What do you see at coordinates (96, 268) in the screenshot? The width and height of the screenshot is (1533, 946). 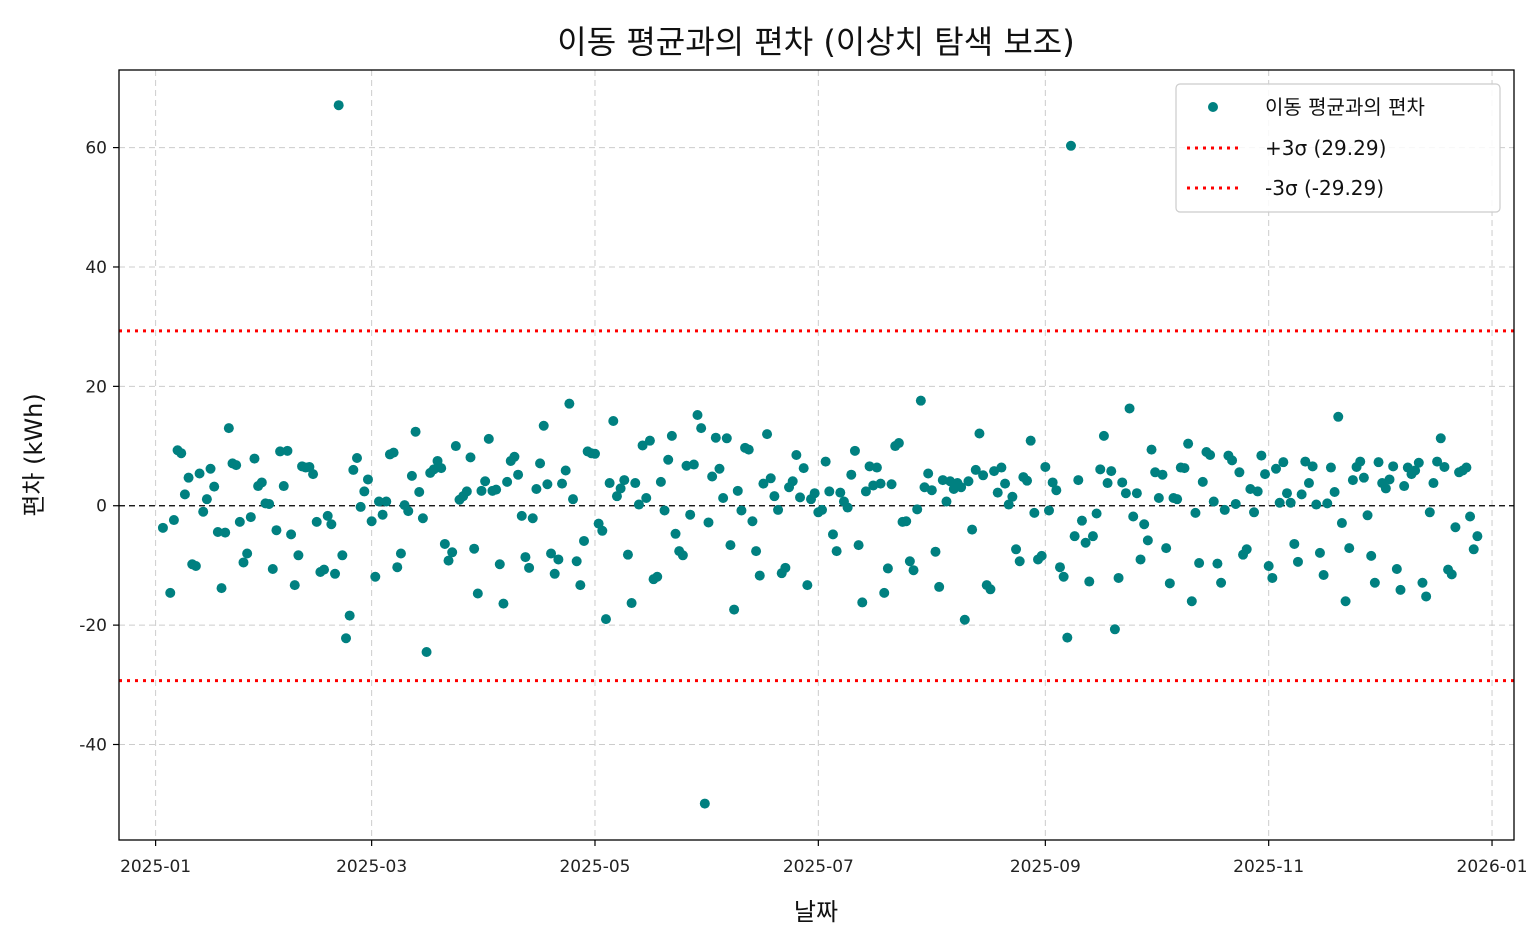 I see `y-tick-label: 40` at bounding box center [96, 268].